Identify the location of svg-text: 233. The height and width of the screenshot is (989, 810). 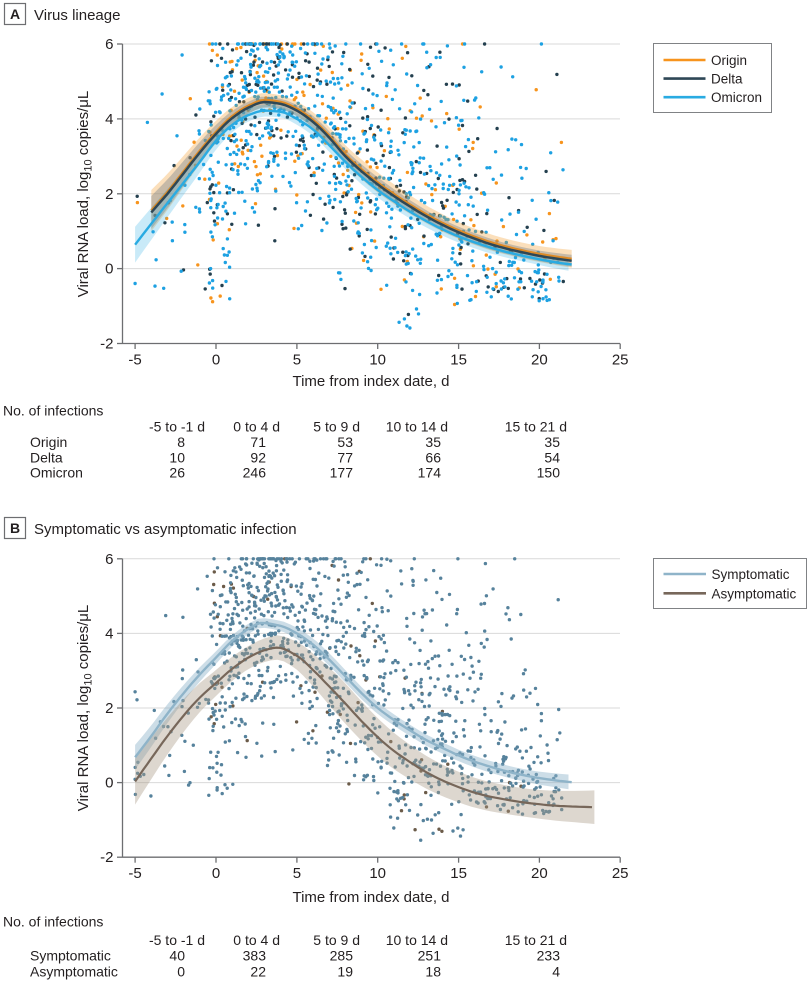
(549, 956).